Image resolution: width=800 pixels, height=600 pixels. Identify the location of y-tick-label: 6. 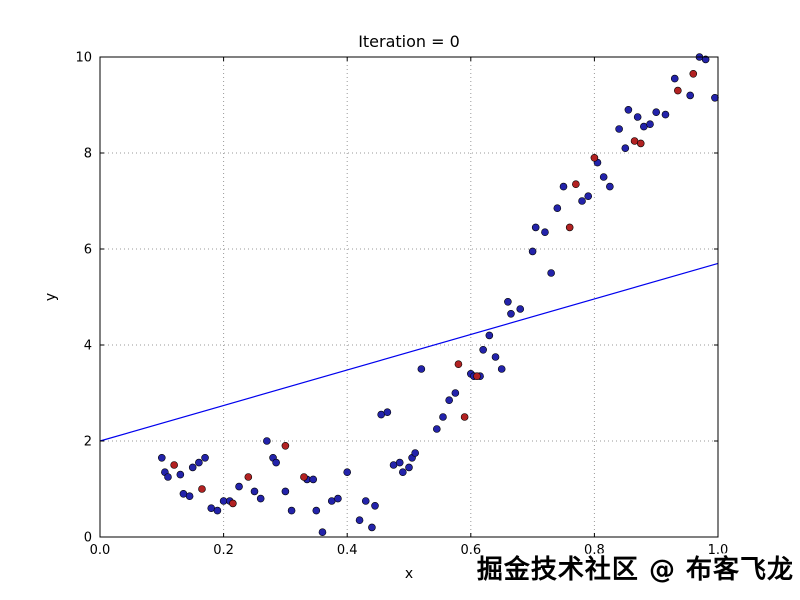
(88, 250).